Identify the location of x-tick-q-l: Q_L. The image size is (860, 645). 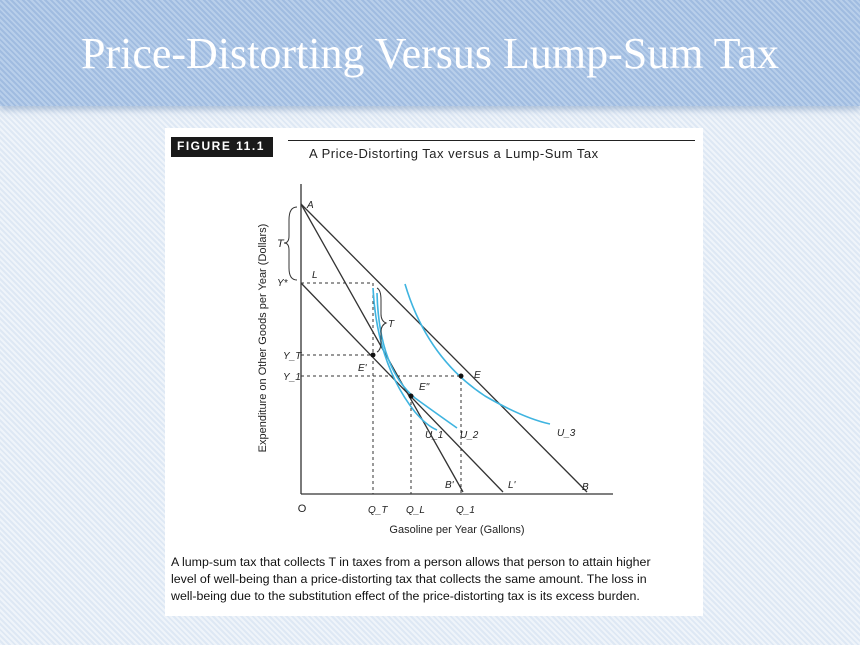
(415, 510).